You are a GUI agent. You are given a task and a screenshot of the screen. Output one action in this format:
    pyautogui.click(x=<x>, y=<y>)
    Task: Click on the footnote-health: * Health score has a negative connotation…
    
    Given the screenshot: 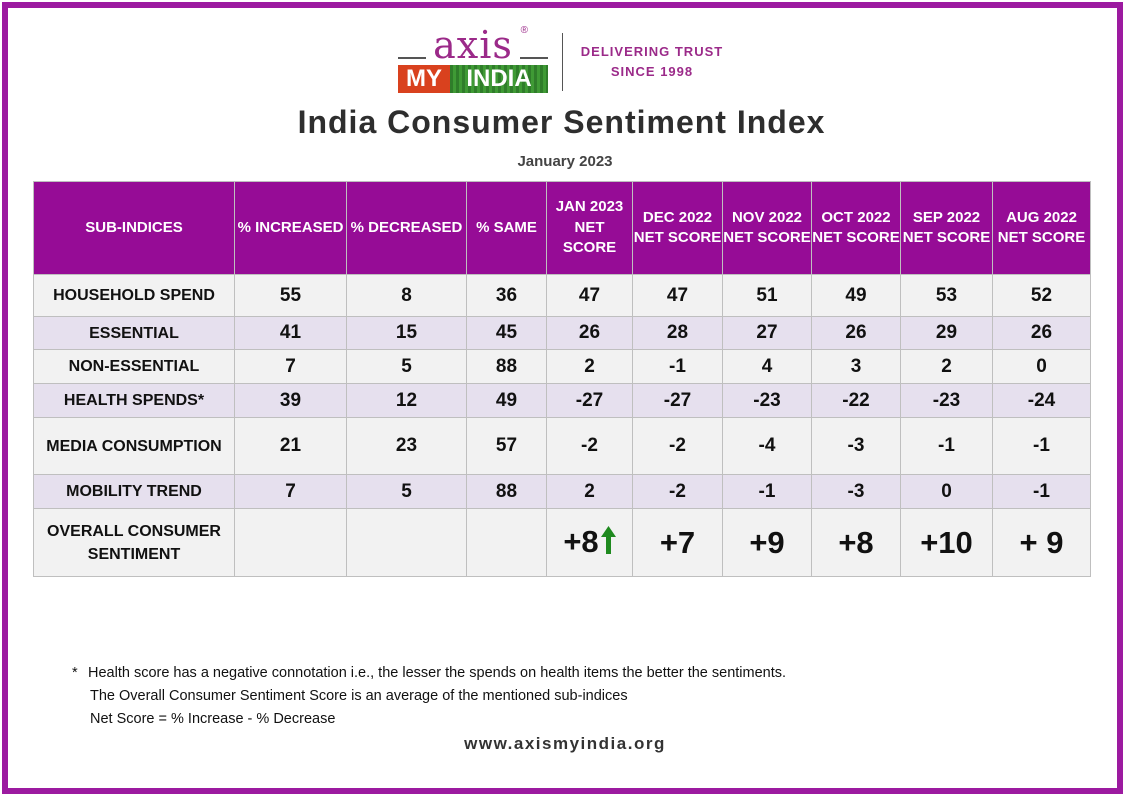 What is the action you would take?
    pyautogui.click(x=429, y=673)
    